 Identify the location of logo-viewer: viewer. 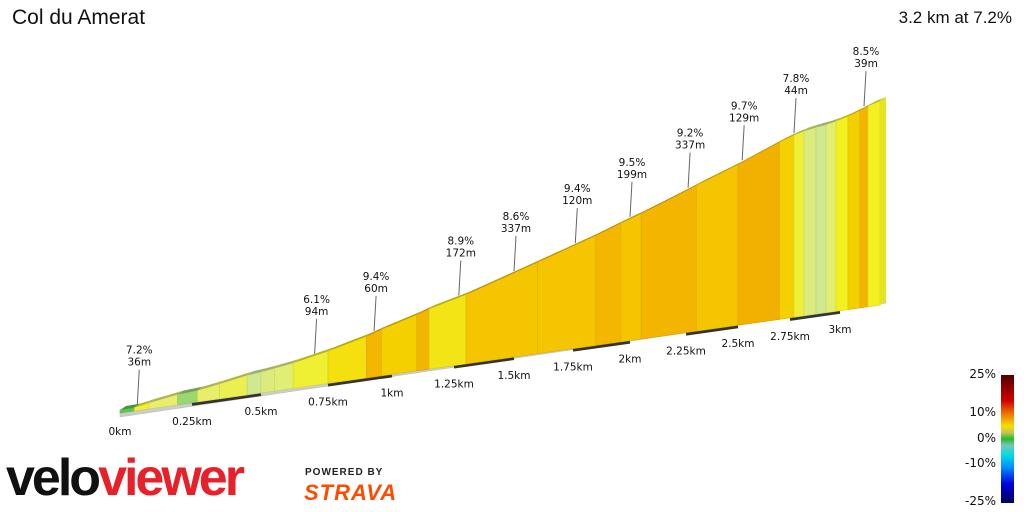
(171, 478).